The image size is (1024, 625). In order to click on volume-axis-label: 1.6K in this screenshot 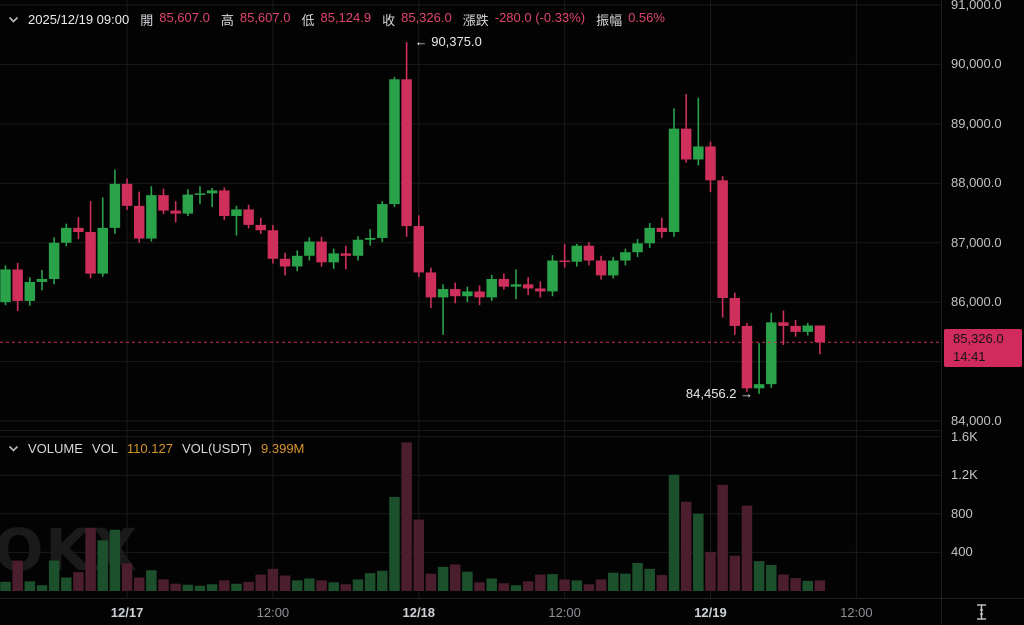, I will do `click(964, 436)`.